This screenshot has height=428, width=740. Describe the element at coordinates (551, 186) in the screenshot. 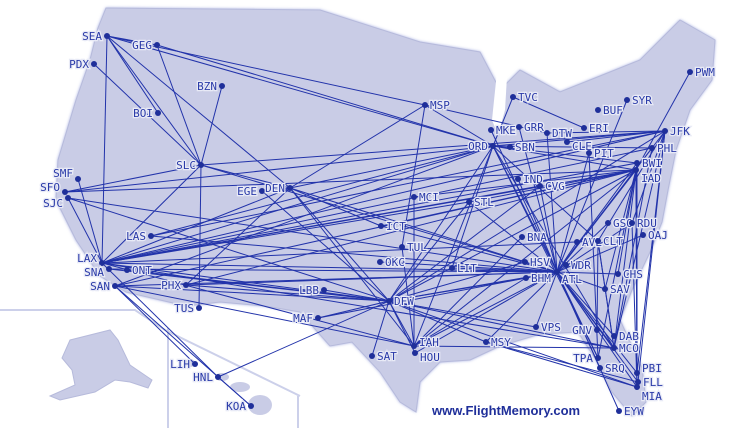

I see `airport-cvg: CVG` at that location.